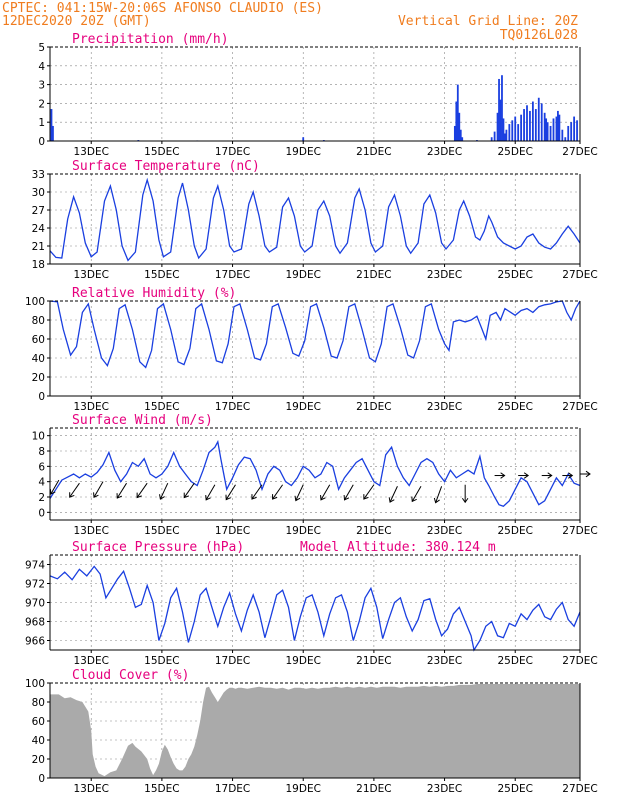 This screenshot has width=618, height=800. Describe the element at coordinates (41, 452) in the screenshot. I see `wind-ytick-4: 8` at that location.